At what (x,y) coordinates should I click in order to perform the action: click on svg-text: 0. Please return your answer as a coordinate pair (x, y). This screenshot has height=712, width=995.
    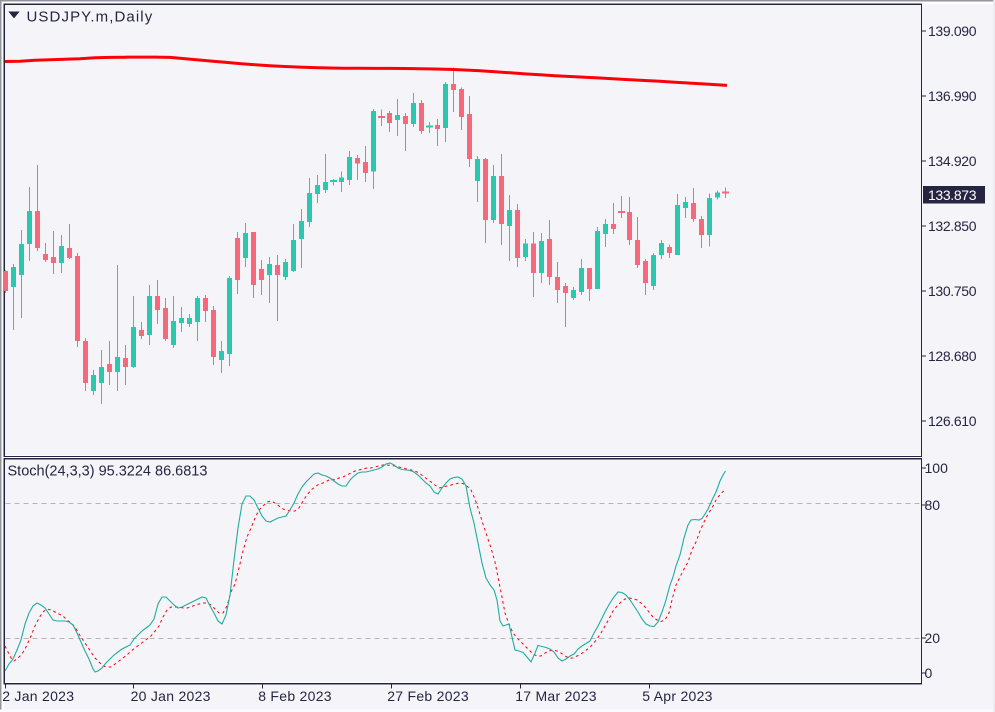
    Looking at the image, I should click on (929, 673).